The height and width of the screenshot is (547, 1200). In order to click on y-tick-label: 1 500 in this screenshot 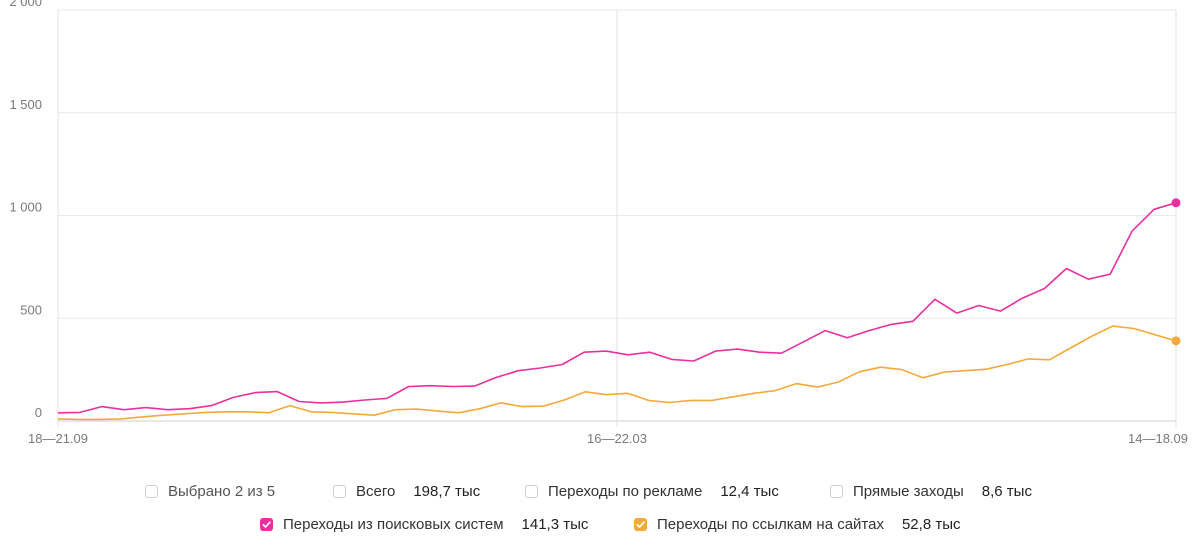, I will do `click(25, 104)`.